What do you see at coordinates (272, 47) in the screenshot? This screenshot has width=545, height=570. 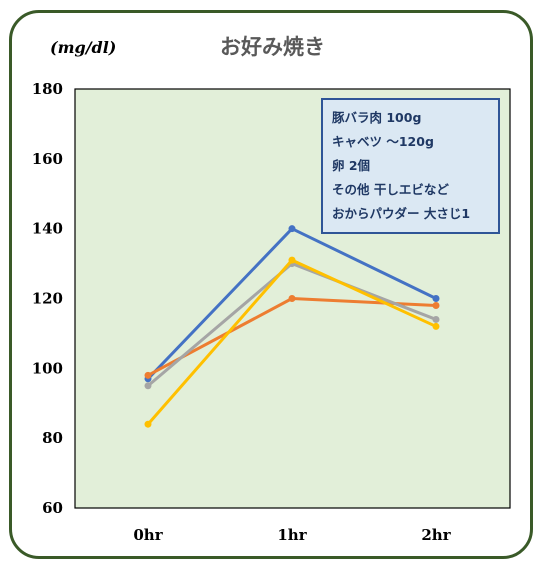 I see `chart-title: お好み焼き` at bounding box center [272, 47].